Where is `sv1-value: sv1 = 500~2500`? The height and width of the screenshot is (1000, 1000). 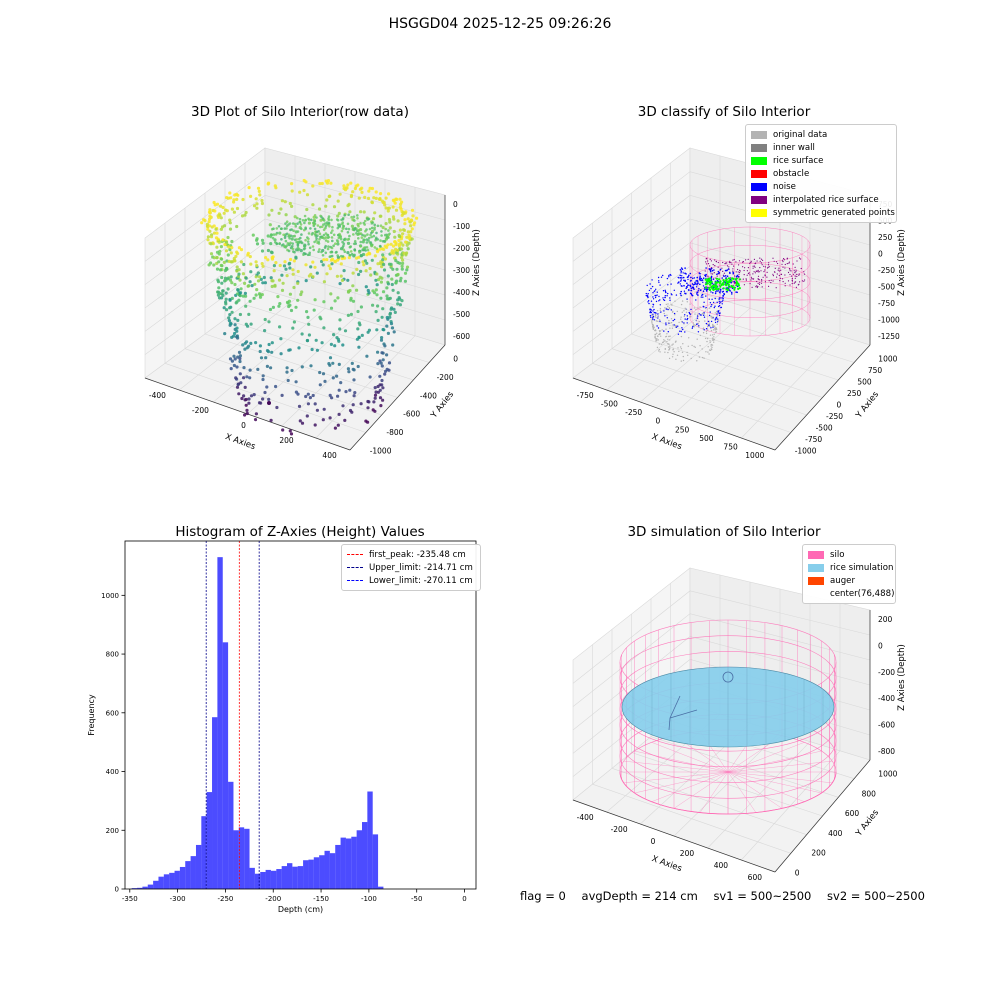
sv1-value: sv1 = 500~2500 is located at coordinates (762, 896).